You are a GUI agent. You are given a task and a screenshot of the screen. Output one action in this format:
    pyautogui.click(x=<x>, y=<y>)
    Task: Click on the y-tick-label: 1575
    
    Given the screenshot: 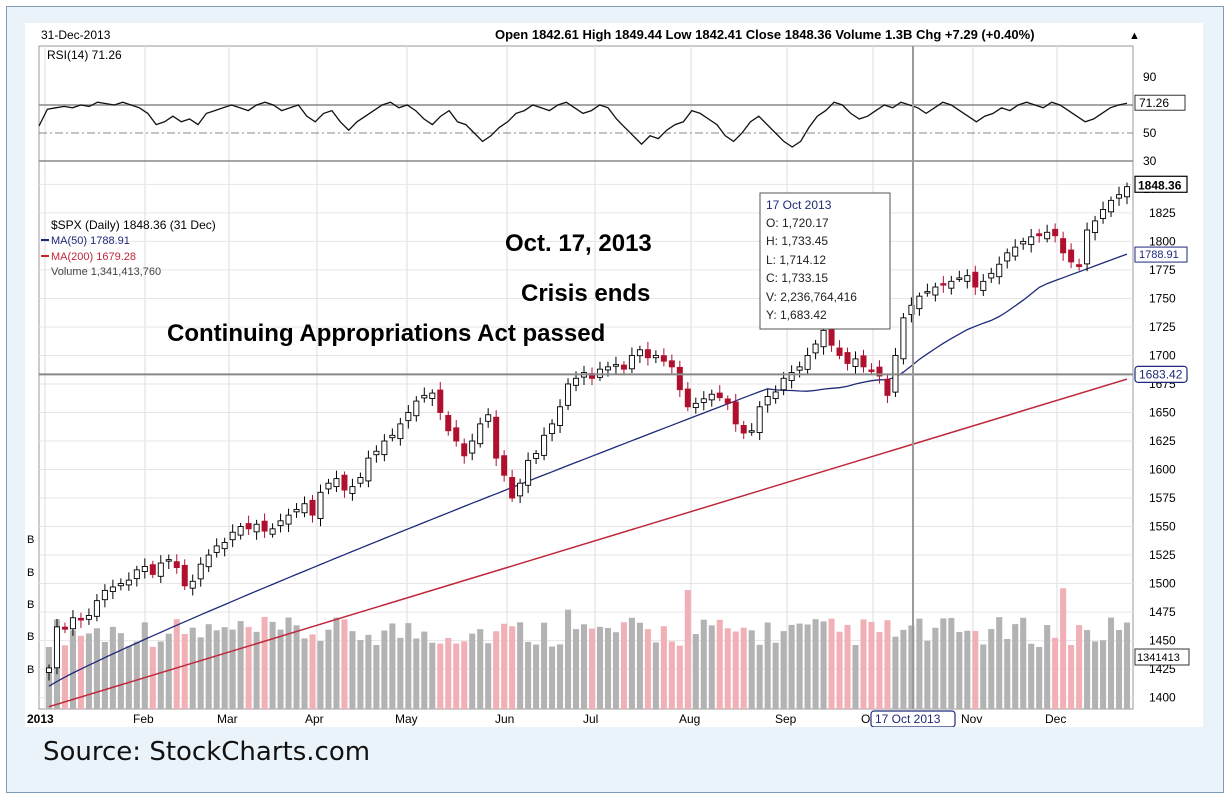 What is the action you would take?
    pyautogui.click(x=1162, y=498)
    